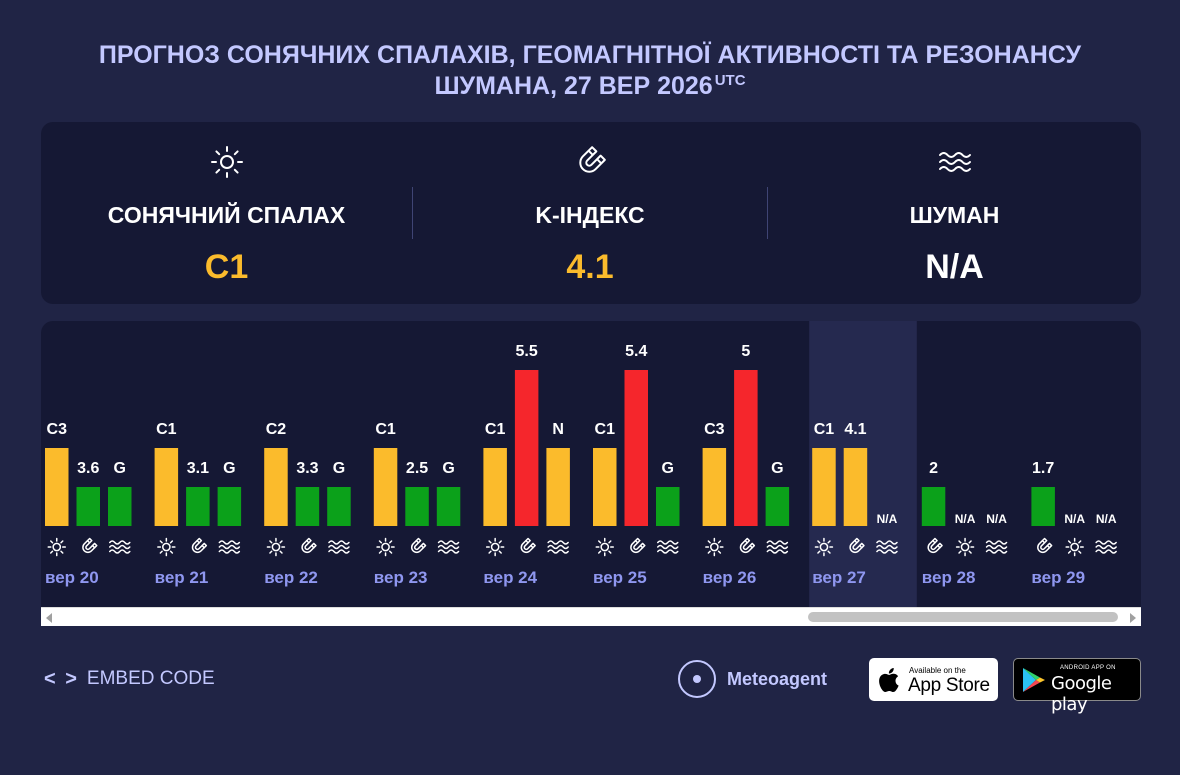 This screenshot has height=775, width=1180. I want to click on bar-value-label: 2, so click(933, 468).